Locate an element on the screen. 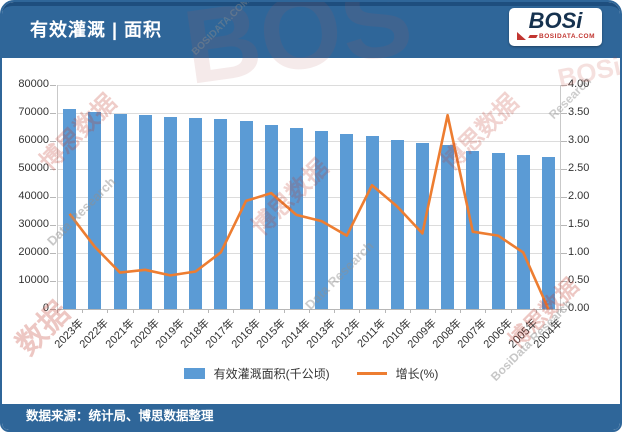  y-axis-label-left: 10000 is located at coordinates (33, 280).